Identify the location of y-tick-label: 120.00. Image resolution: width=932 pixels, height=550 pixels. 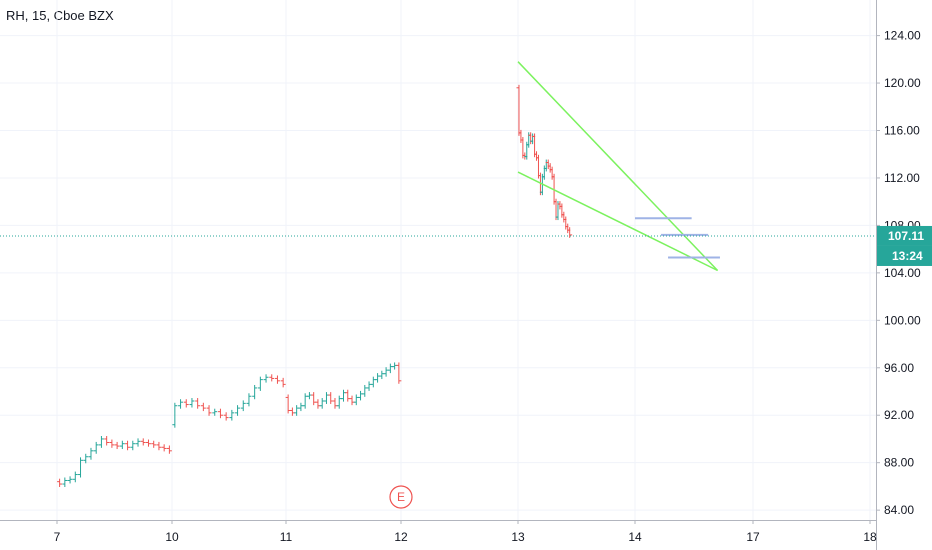
(902, 83).